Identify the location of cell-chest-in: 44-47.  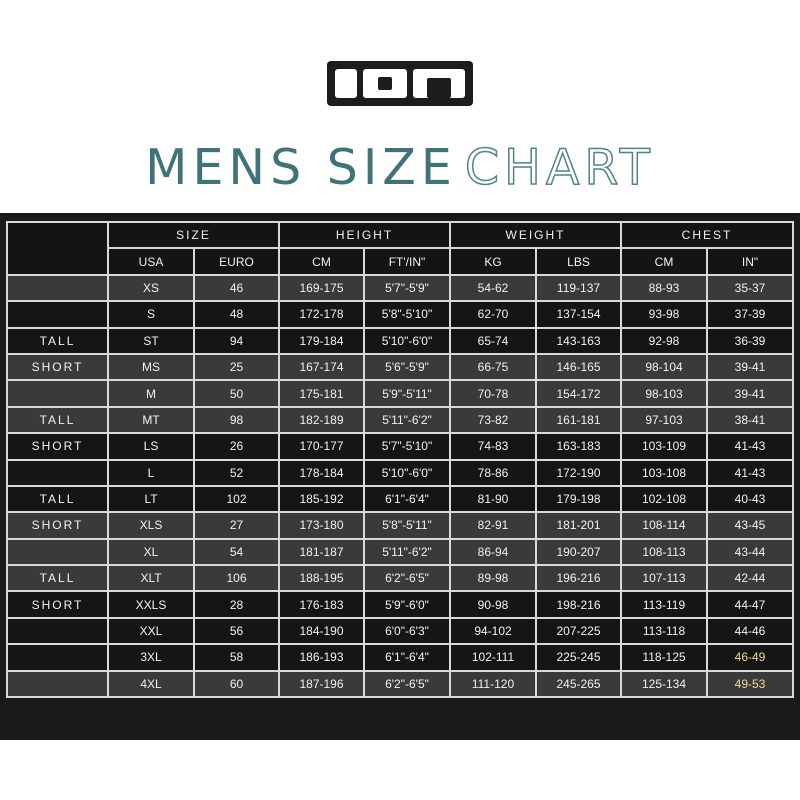
(750, 604).